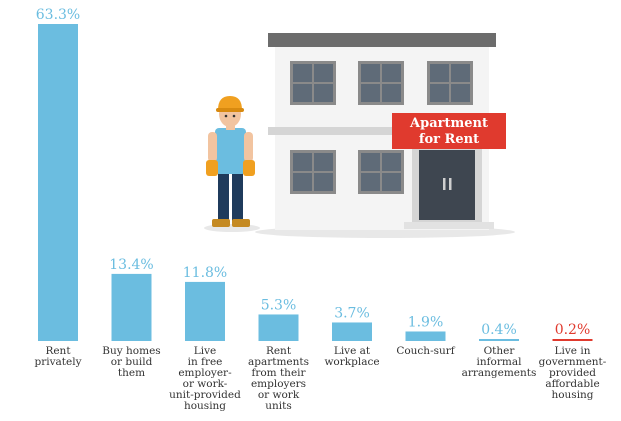  Describe the element at coordinates (58, 15) in the screenshot. I see `value-label-1: 63.3%` at that location.